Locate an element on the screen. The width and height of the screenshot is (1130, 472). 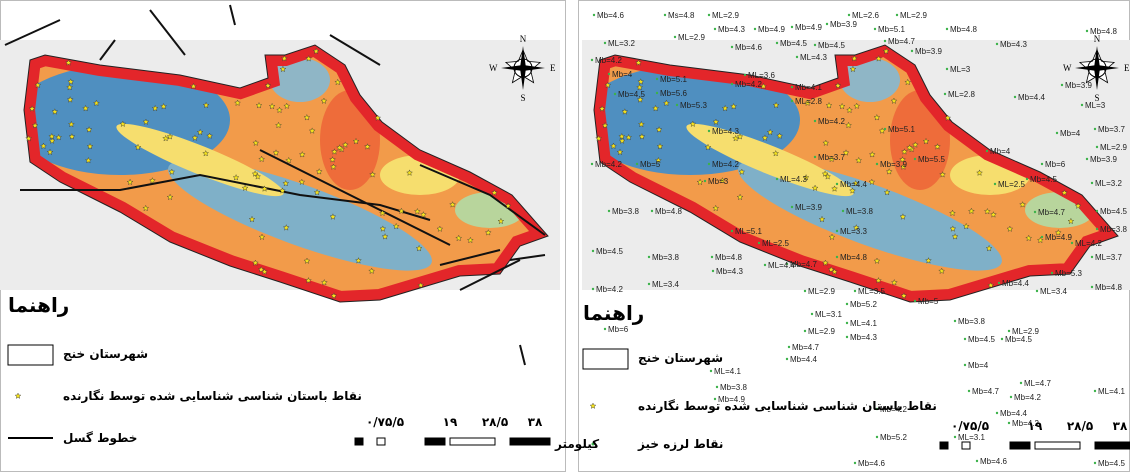
quake-label: Mb=4.7 is located at coordinates (901, 41).